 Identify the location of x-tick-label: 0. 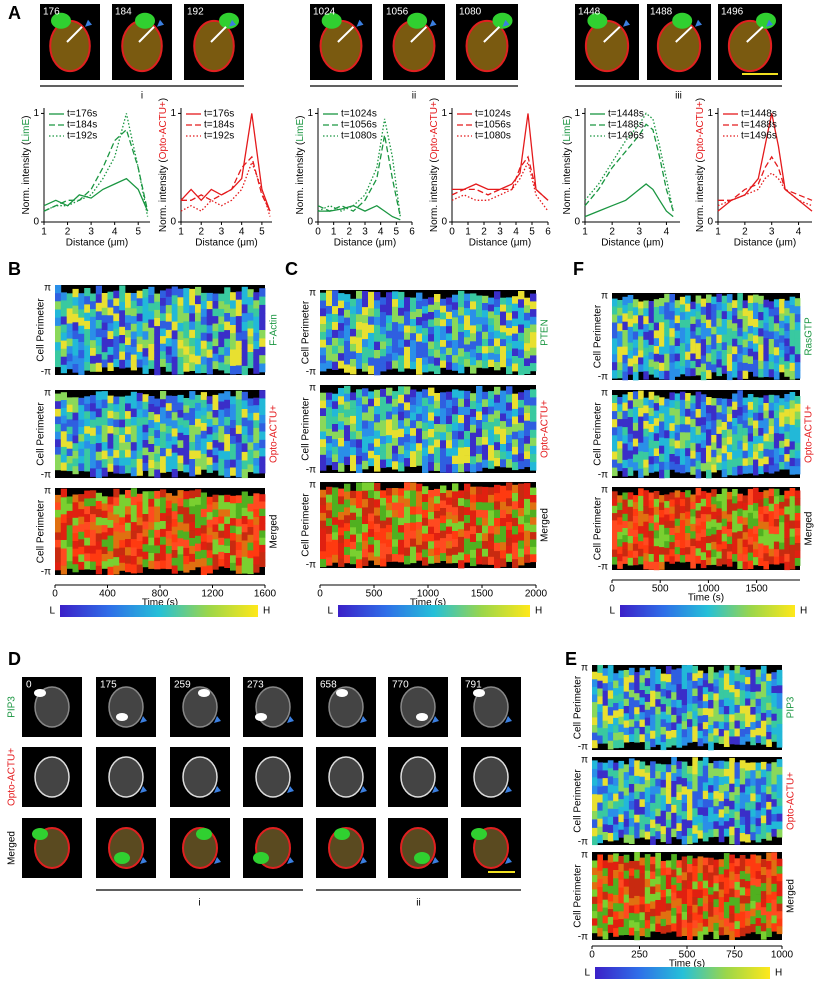
(55, 594).